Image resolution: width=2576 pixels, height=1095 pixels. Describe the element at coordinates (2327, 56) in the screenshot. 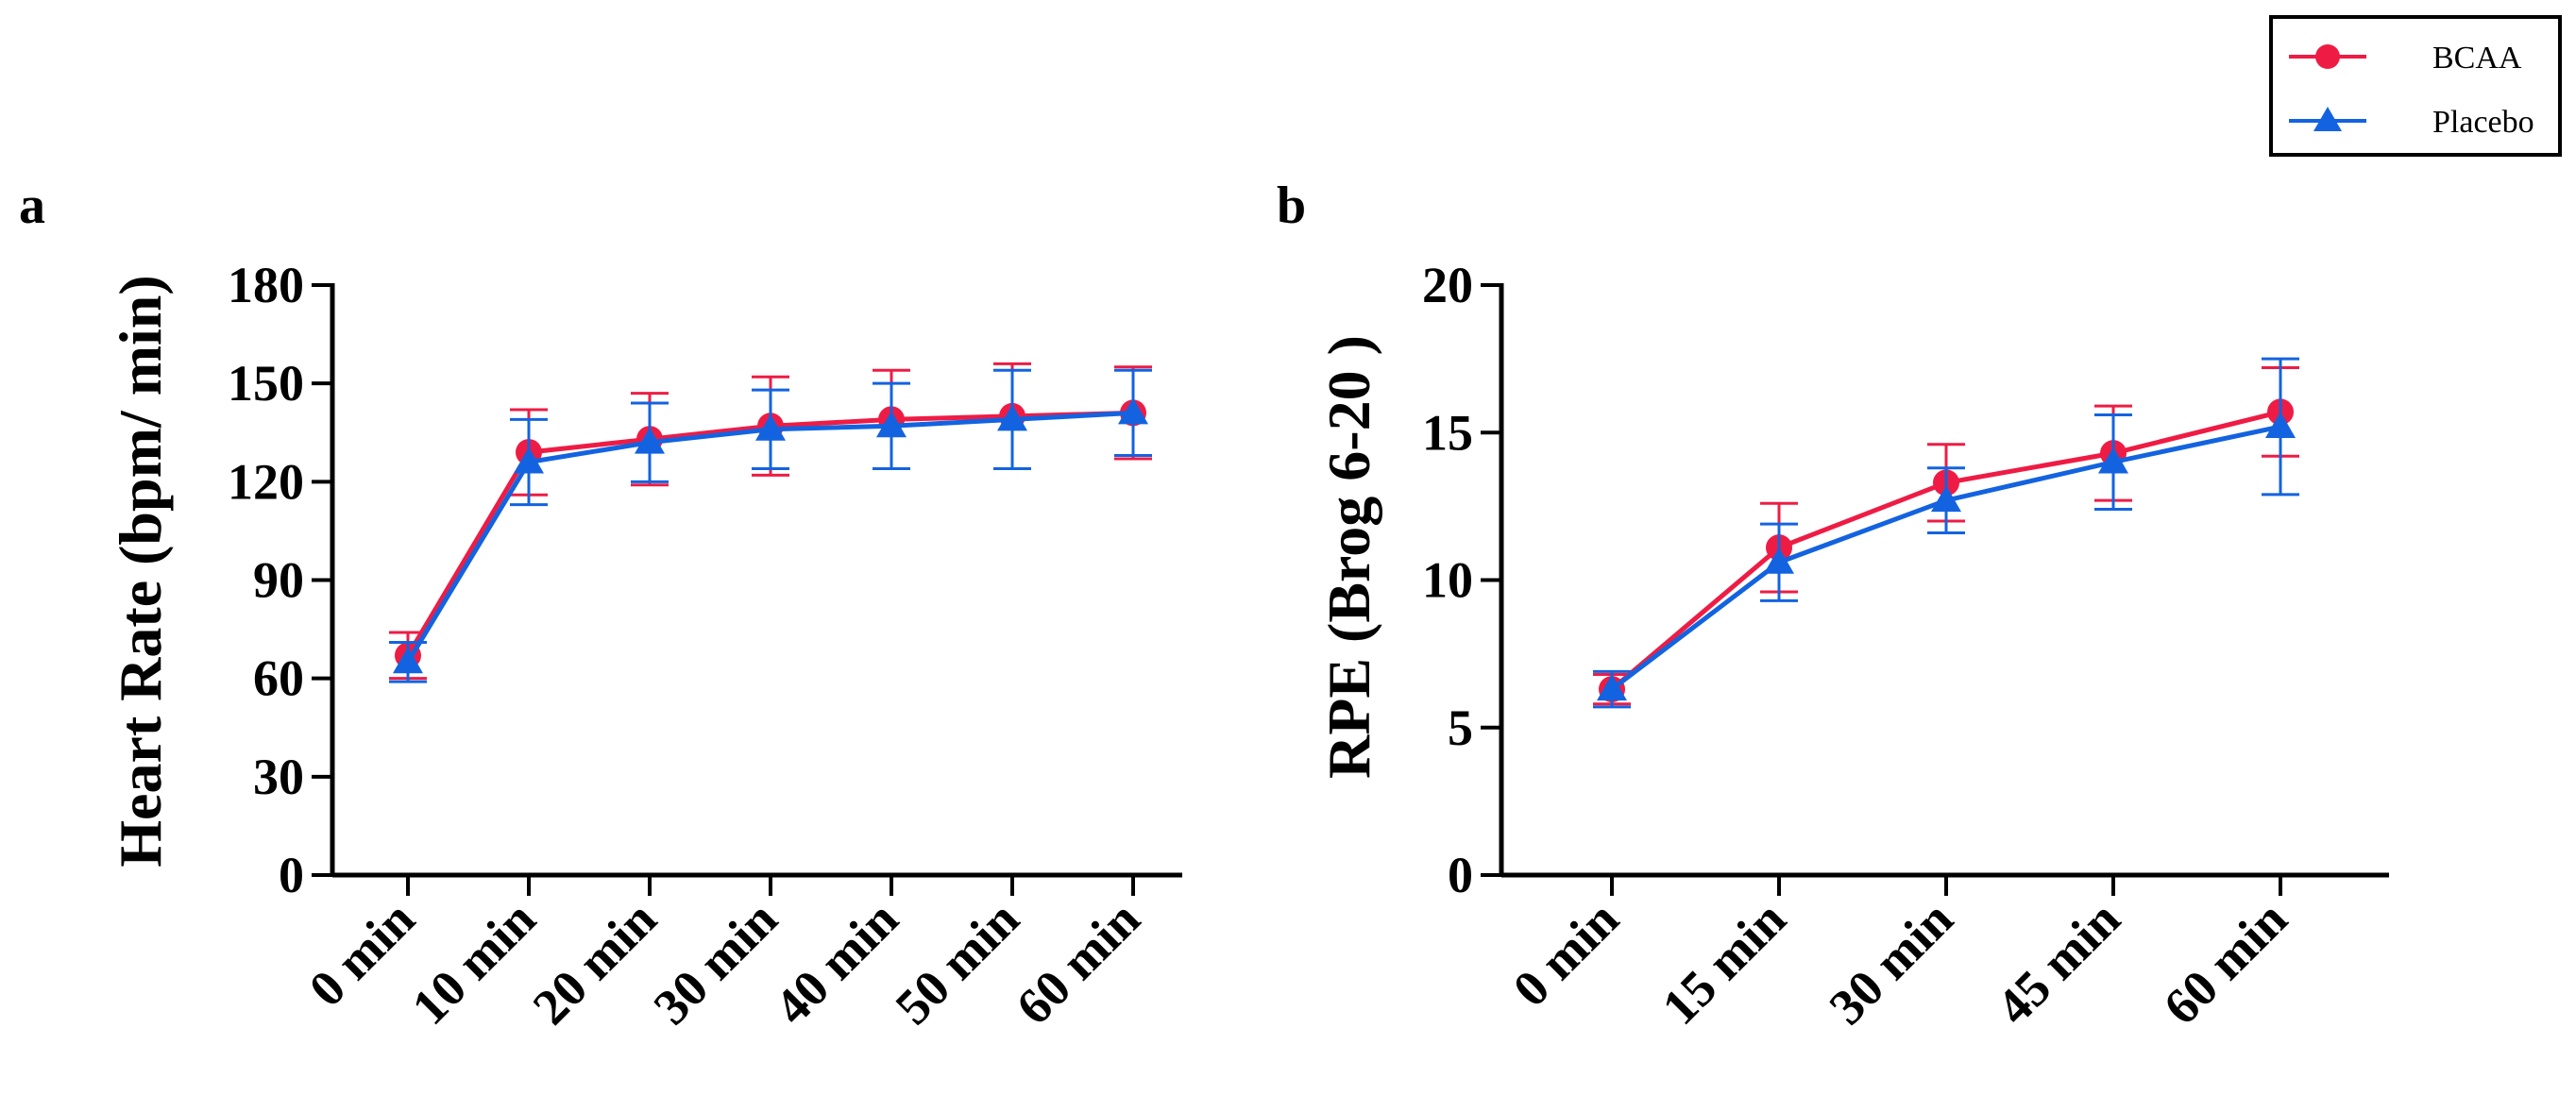

I see `legend-bcaa-marker` at that location.